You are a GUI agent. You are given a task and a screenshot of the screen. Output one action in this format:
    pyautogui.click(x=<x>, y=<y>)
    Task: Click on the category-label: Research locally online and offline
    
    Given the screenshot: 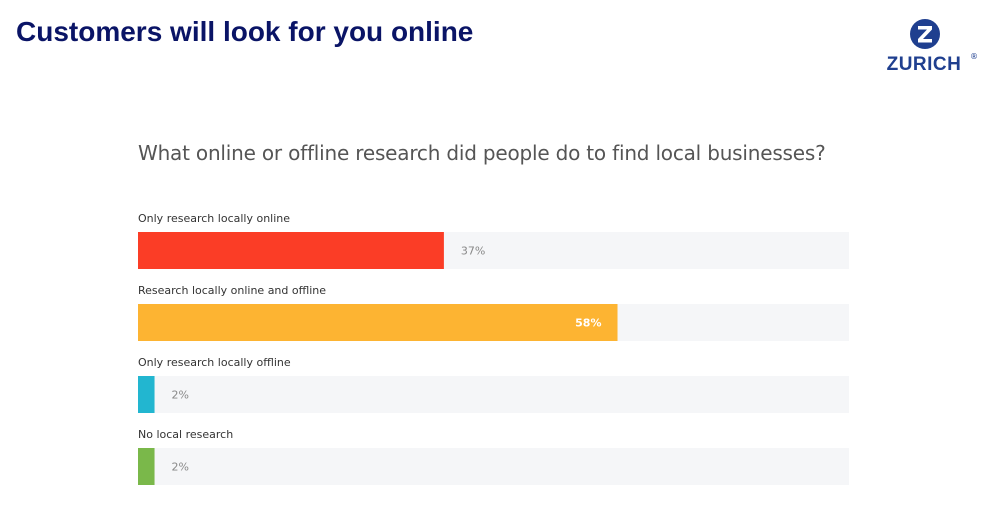 What is the action you would take?
    pyautogui.click(x=232, y=290)
    